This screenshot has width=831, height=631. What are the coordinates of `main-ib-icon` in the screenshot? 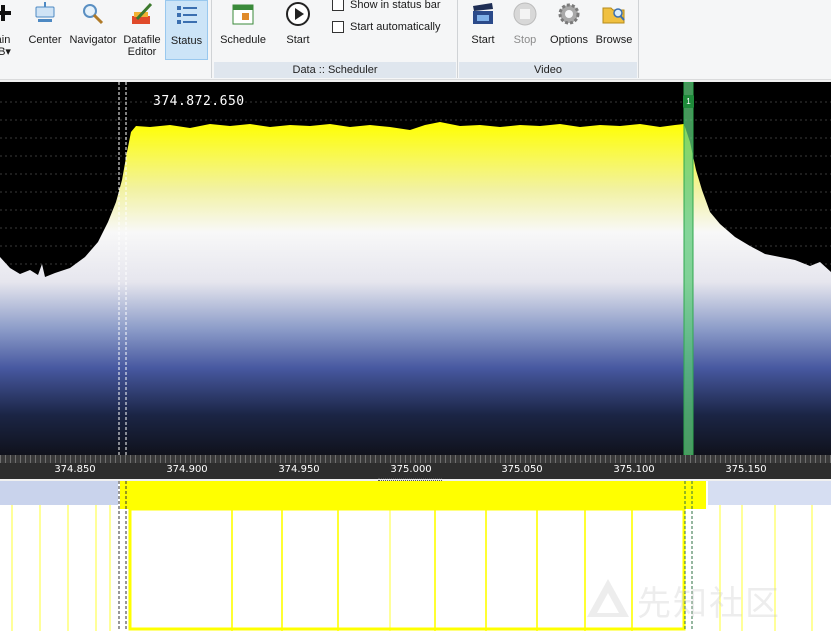 It's located at (5, 13).